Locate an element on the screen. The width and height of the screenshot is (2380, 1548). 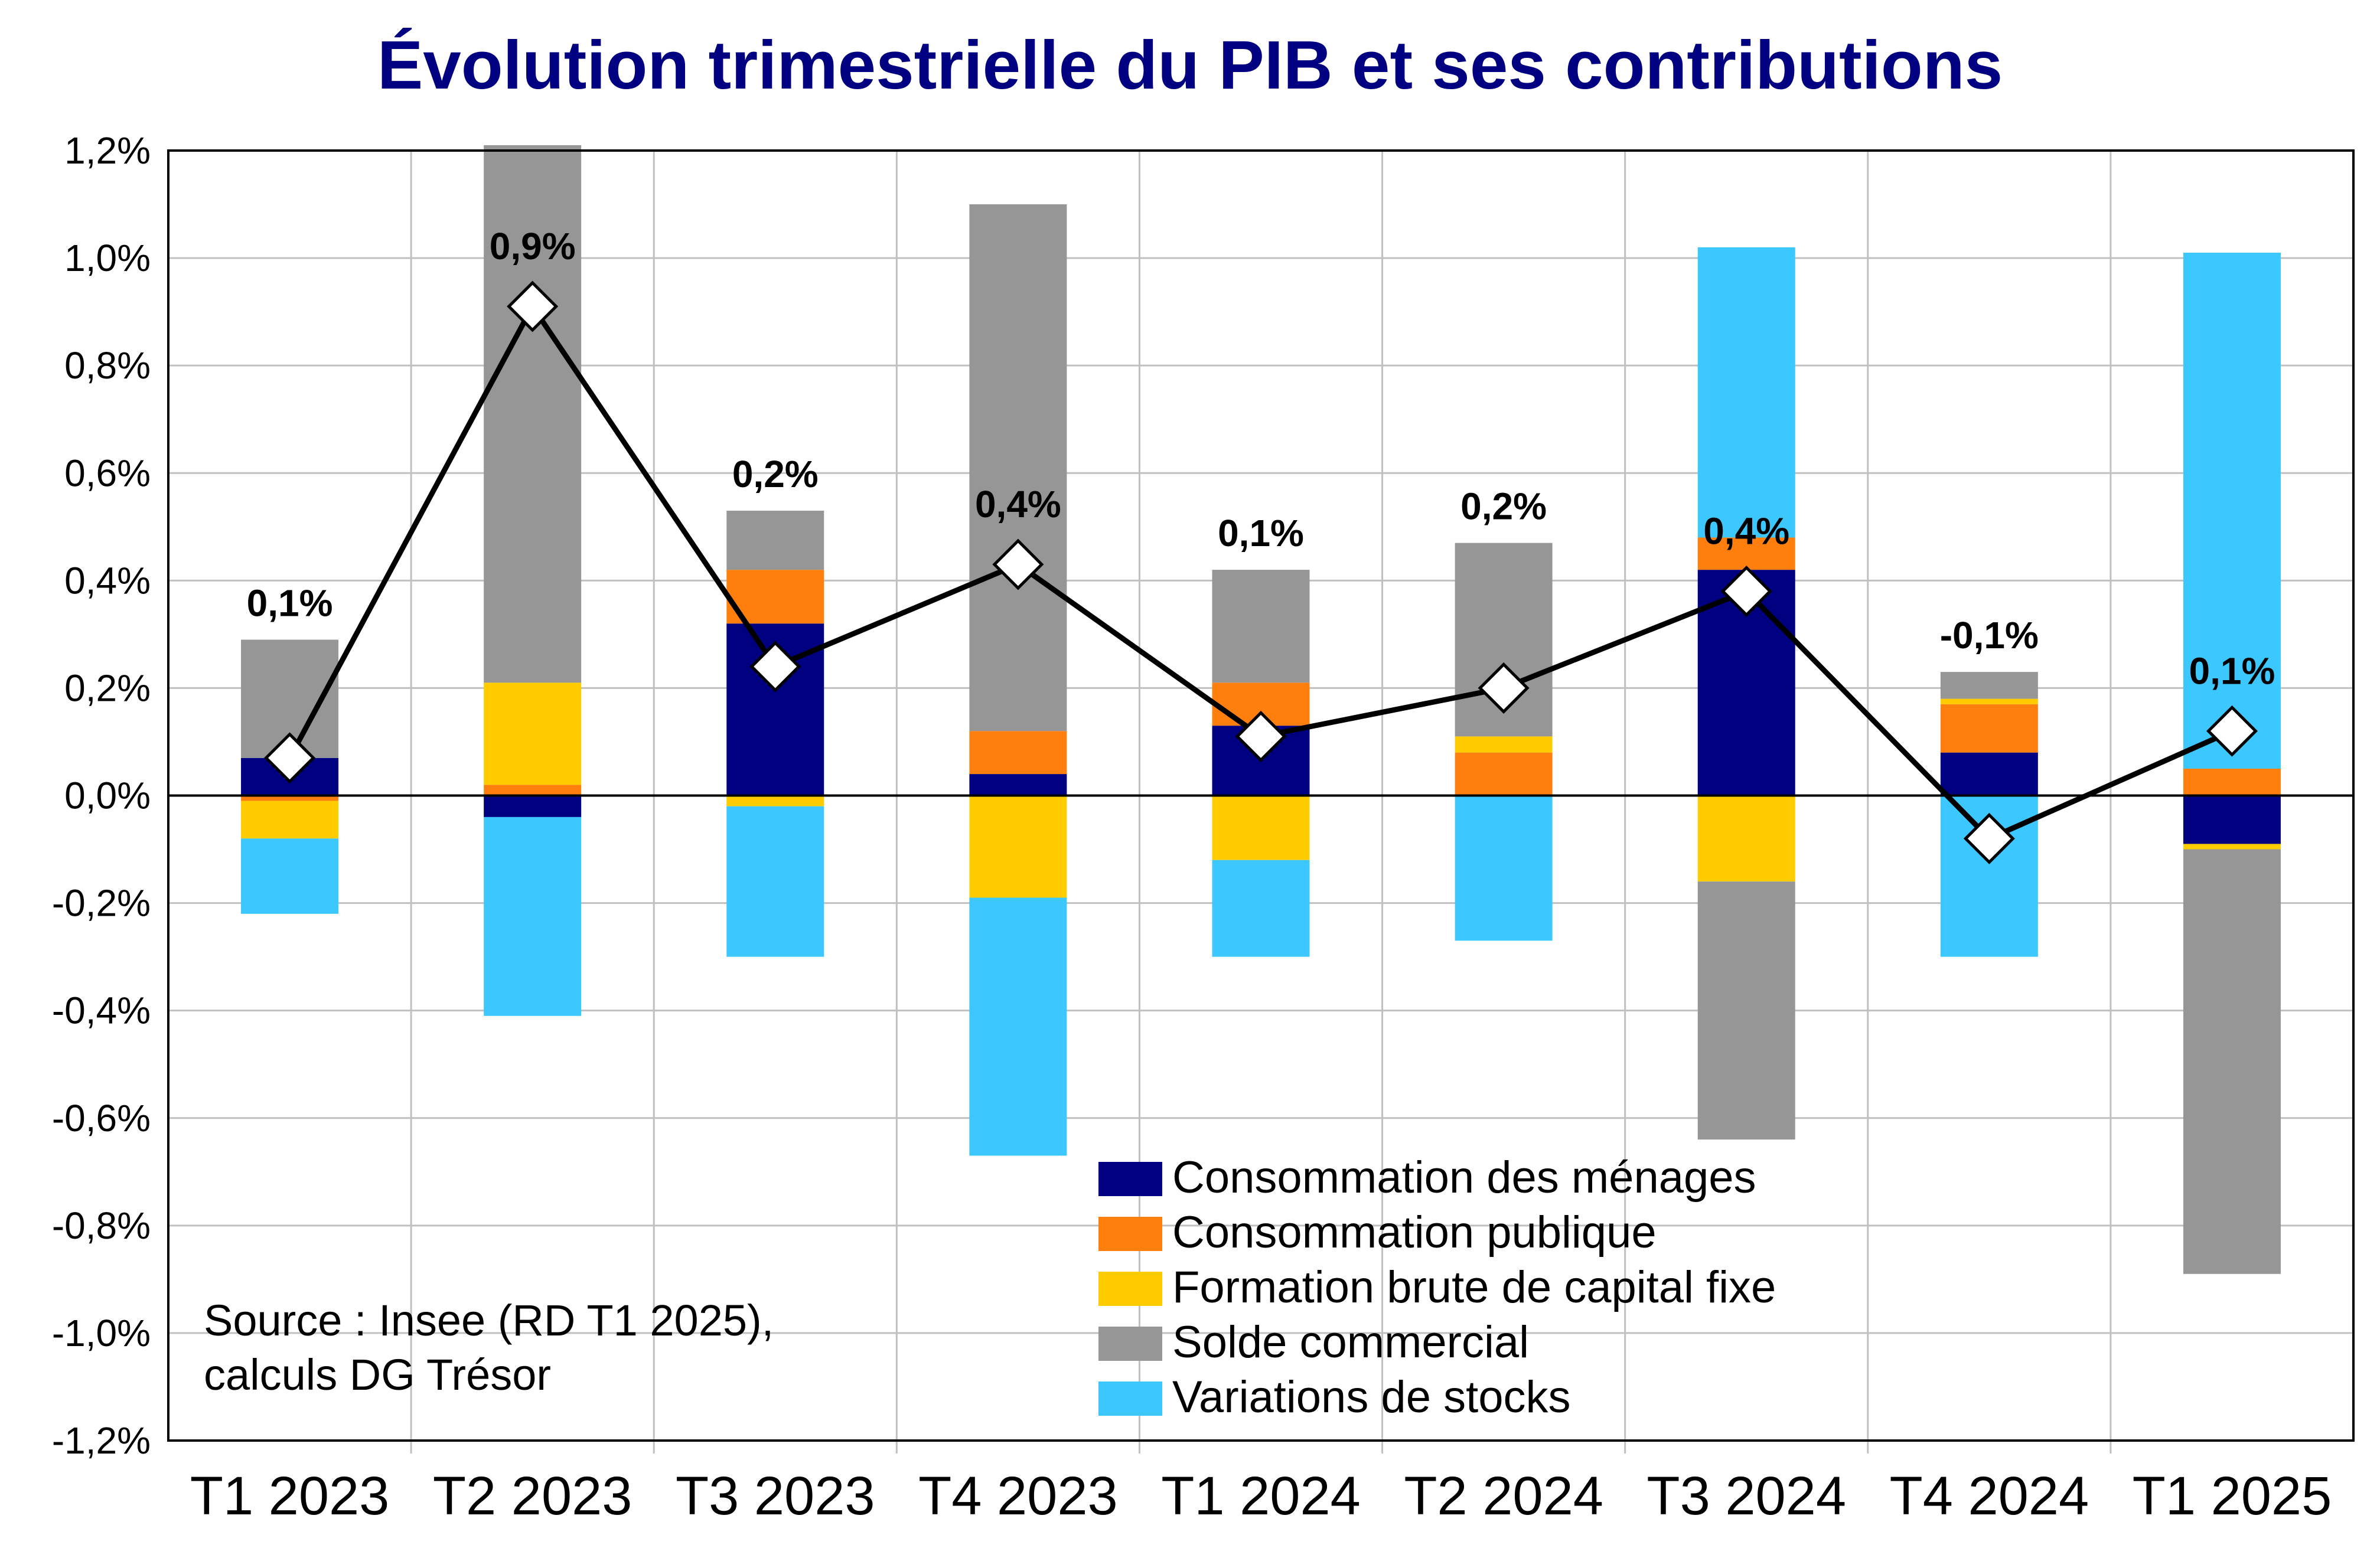
x-tick-label: T3 2024 is located at coordinates (1746, 1496).